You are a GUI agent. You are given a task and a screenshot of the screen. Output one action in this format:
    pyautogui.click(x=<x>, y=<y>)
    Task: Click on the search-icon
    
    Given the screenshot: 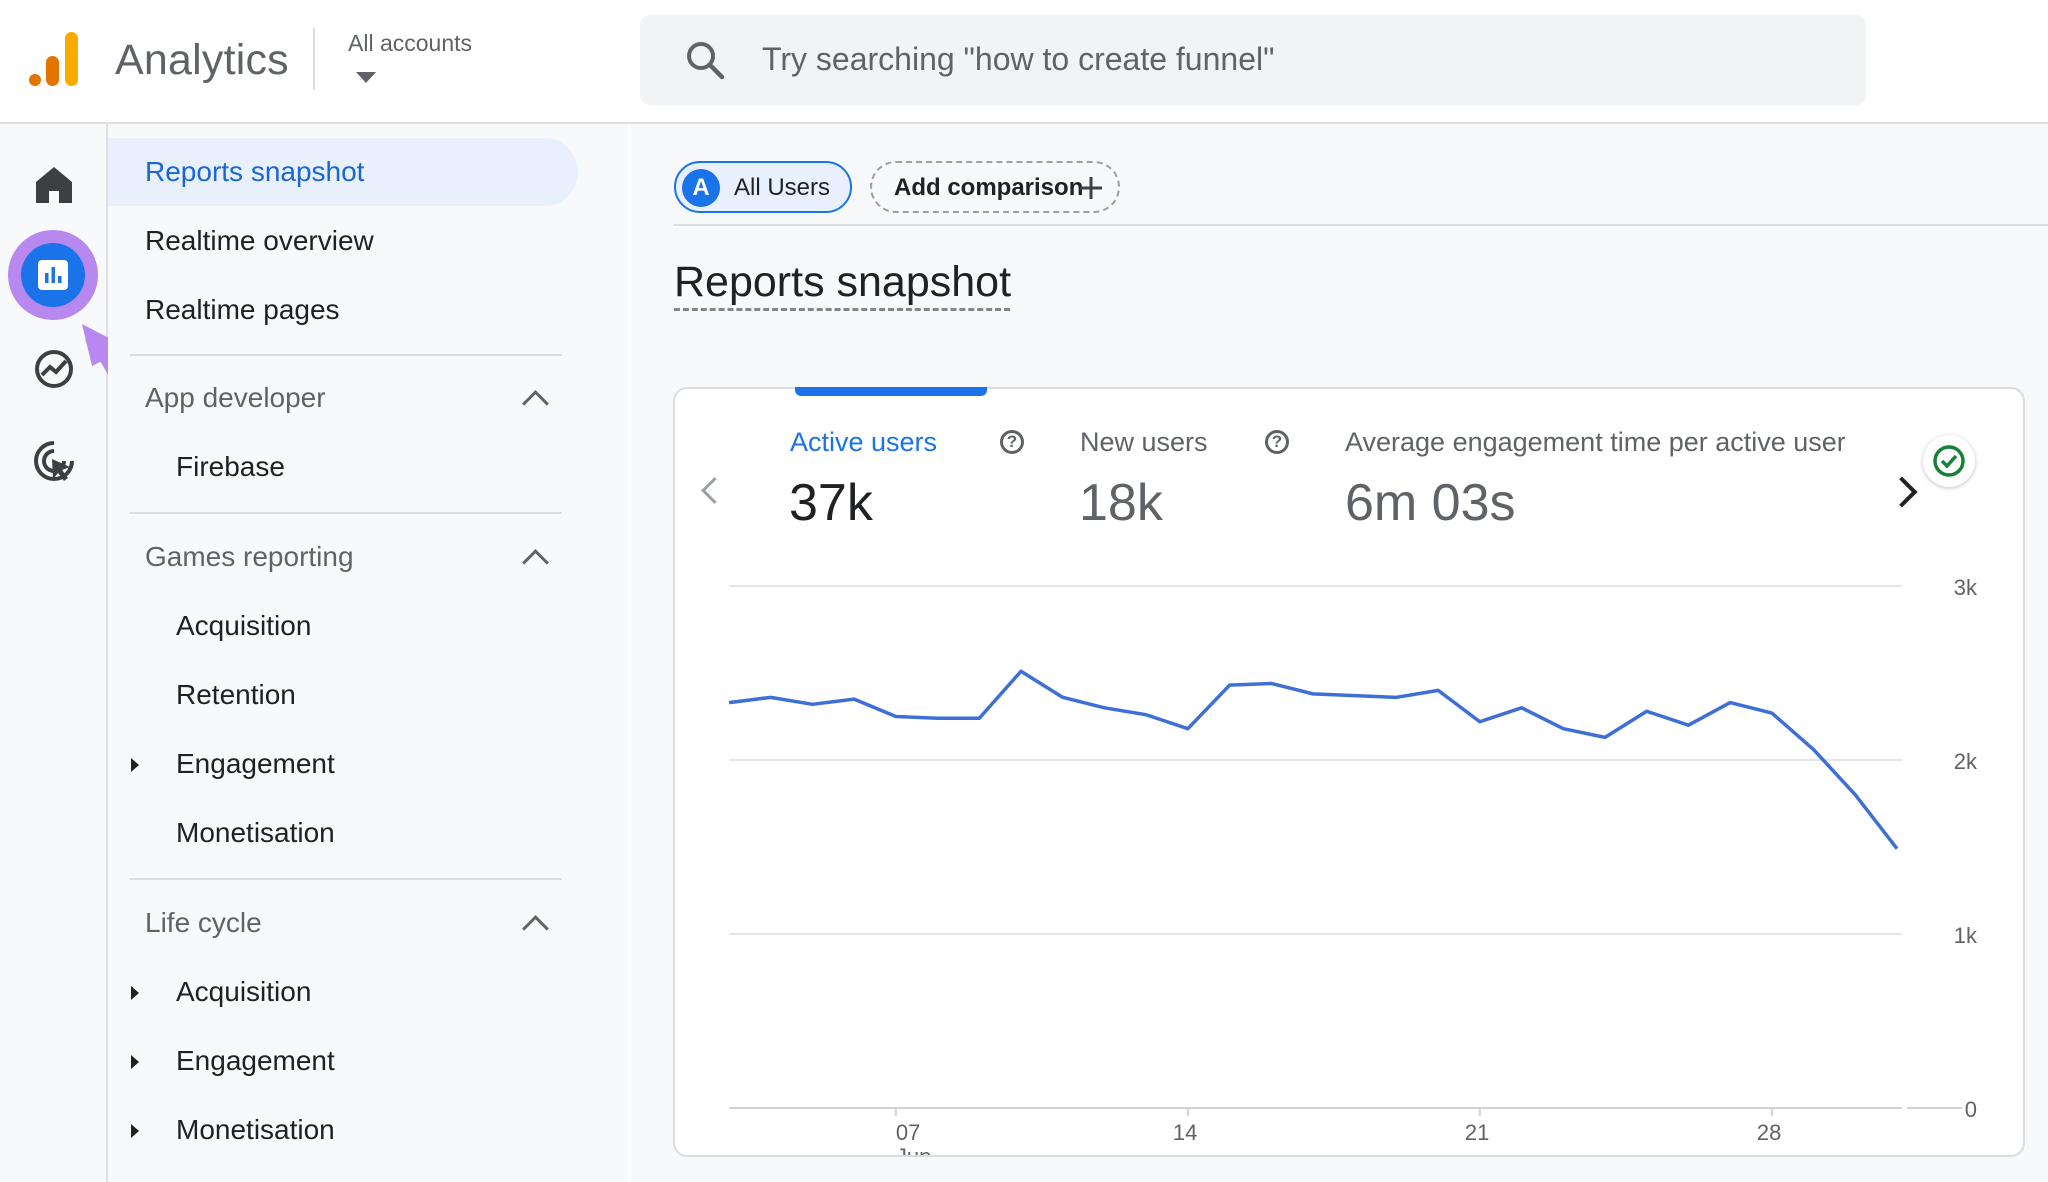 What is the action you would take?
    pyautogui.click(x=706, y=61)
    